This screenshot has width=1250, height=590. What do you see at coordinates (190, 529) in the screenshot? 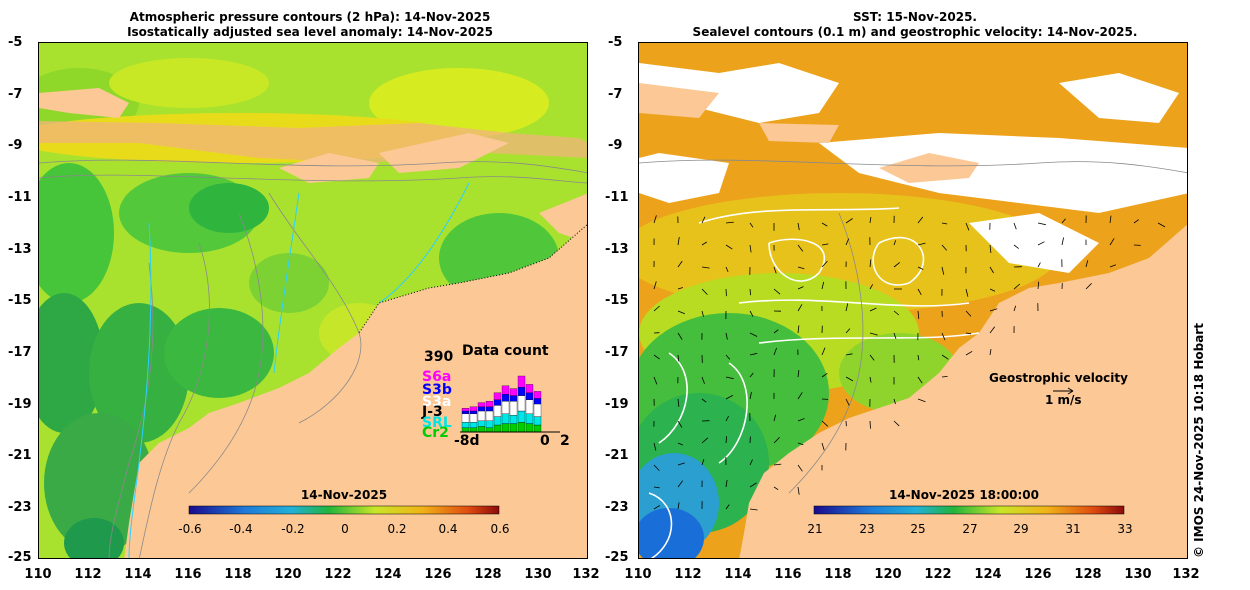
I see `left-cb-label: -0.6` at bounding box center [190, 529].